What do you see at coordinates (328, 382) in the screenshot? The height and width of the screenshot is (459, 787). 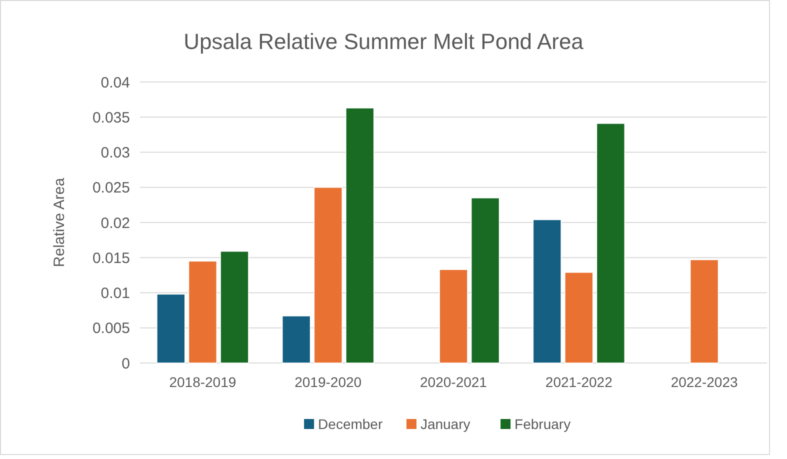 I see `x-tick-label: 2019-2020` at bounding box center [328, 382].